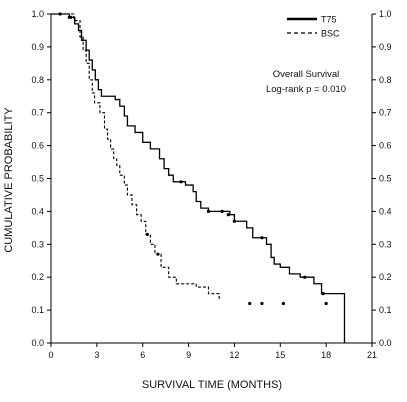 The image size is (407, 402). I want to click on y-tick-label-right: 1.0, so click(385, 14).